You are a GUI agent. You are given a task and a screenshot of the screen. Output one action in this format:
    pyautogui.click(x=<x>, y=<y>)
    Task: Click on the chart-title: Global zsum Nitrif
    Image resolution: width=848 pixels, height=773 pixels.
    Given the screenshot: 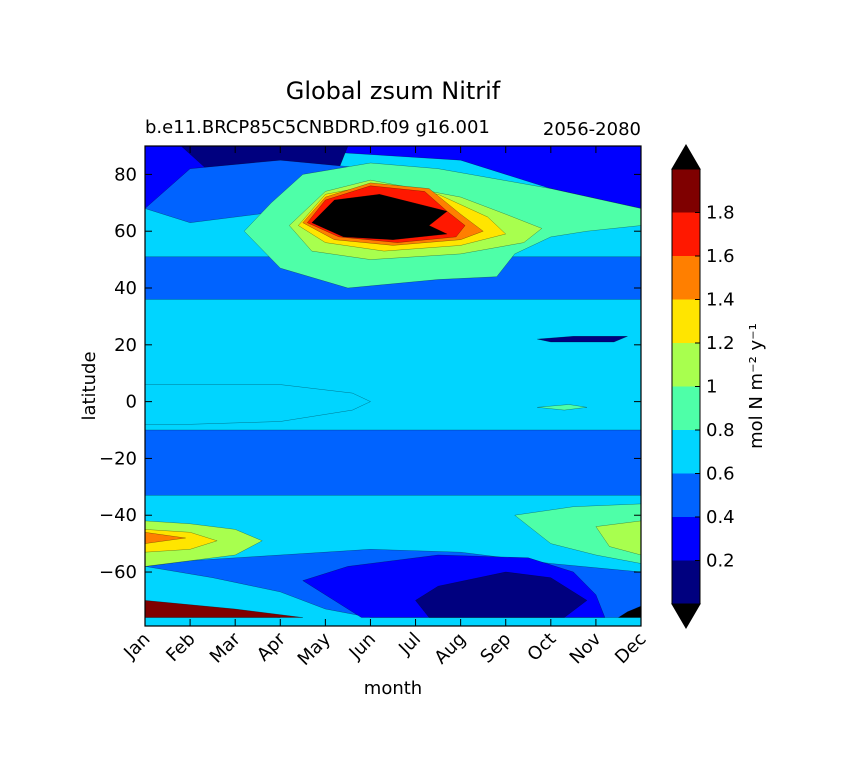 What is the action you would take?
    pyautogui.click(x=393, y=91)
    